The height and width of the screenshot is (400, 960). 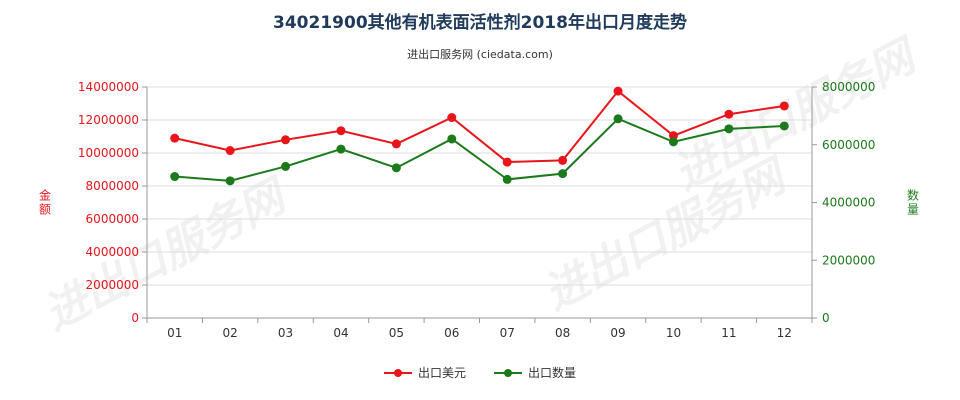 I want to click on legend-label-export-usd: 出口美元, so click(x=441, y=373).